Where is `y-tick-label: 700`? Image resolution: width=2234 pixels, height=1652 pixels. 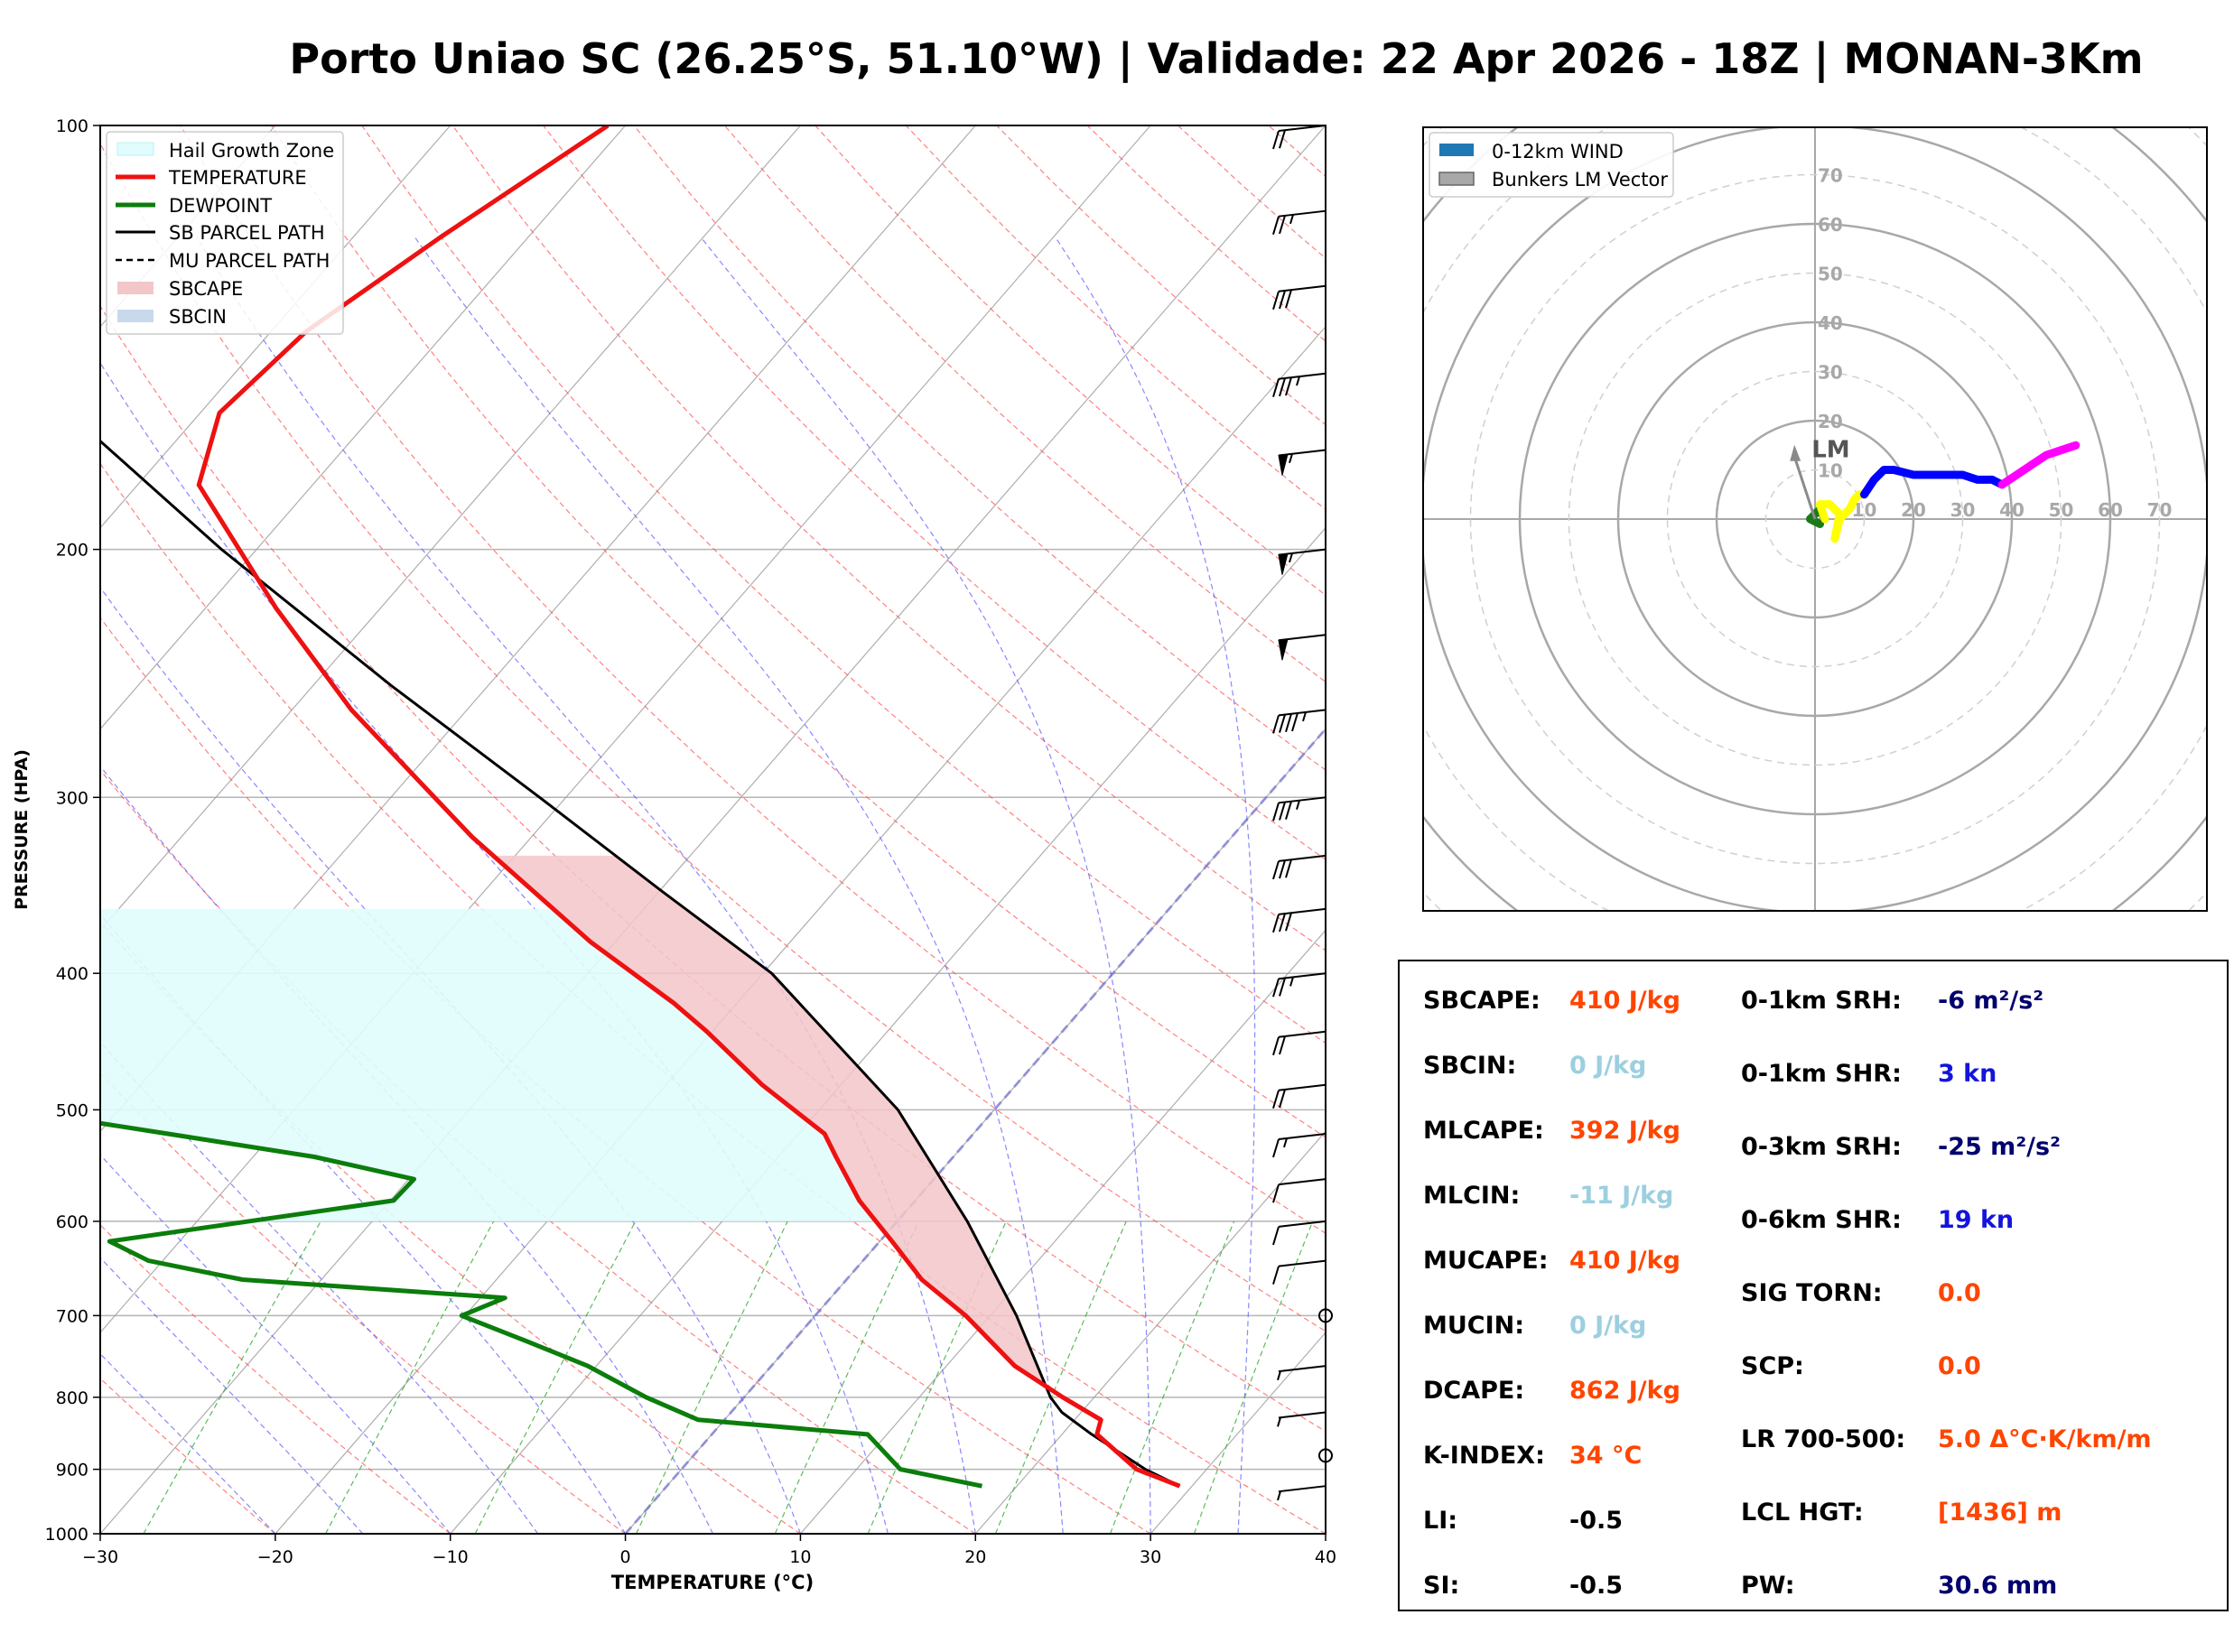
y-tick-label: 700 is located at coordinates (72, 1316).